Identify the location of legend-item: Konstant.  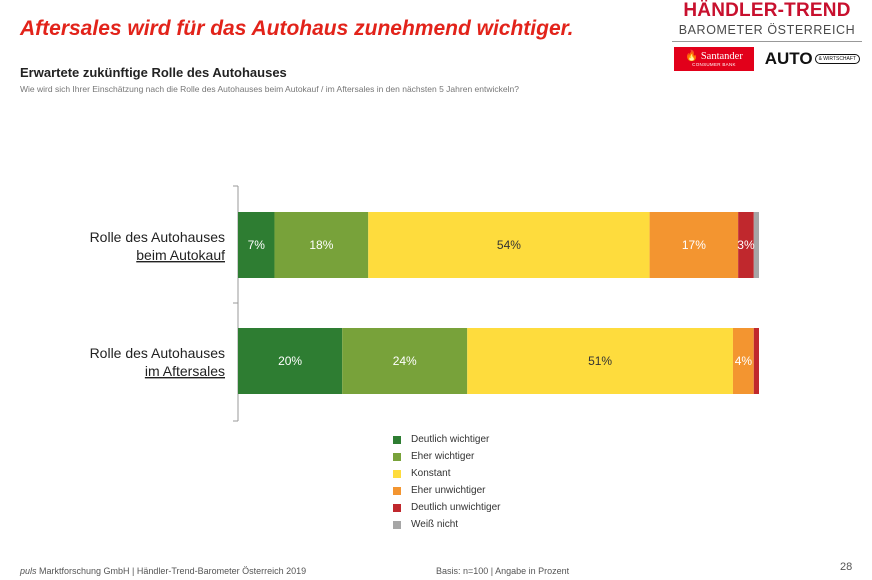
(447, 473).